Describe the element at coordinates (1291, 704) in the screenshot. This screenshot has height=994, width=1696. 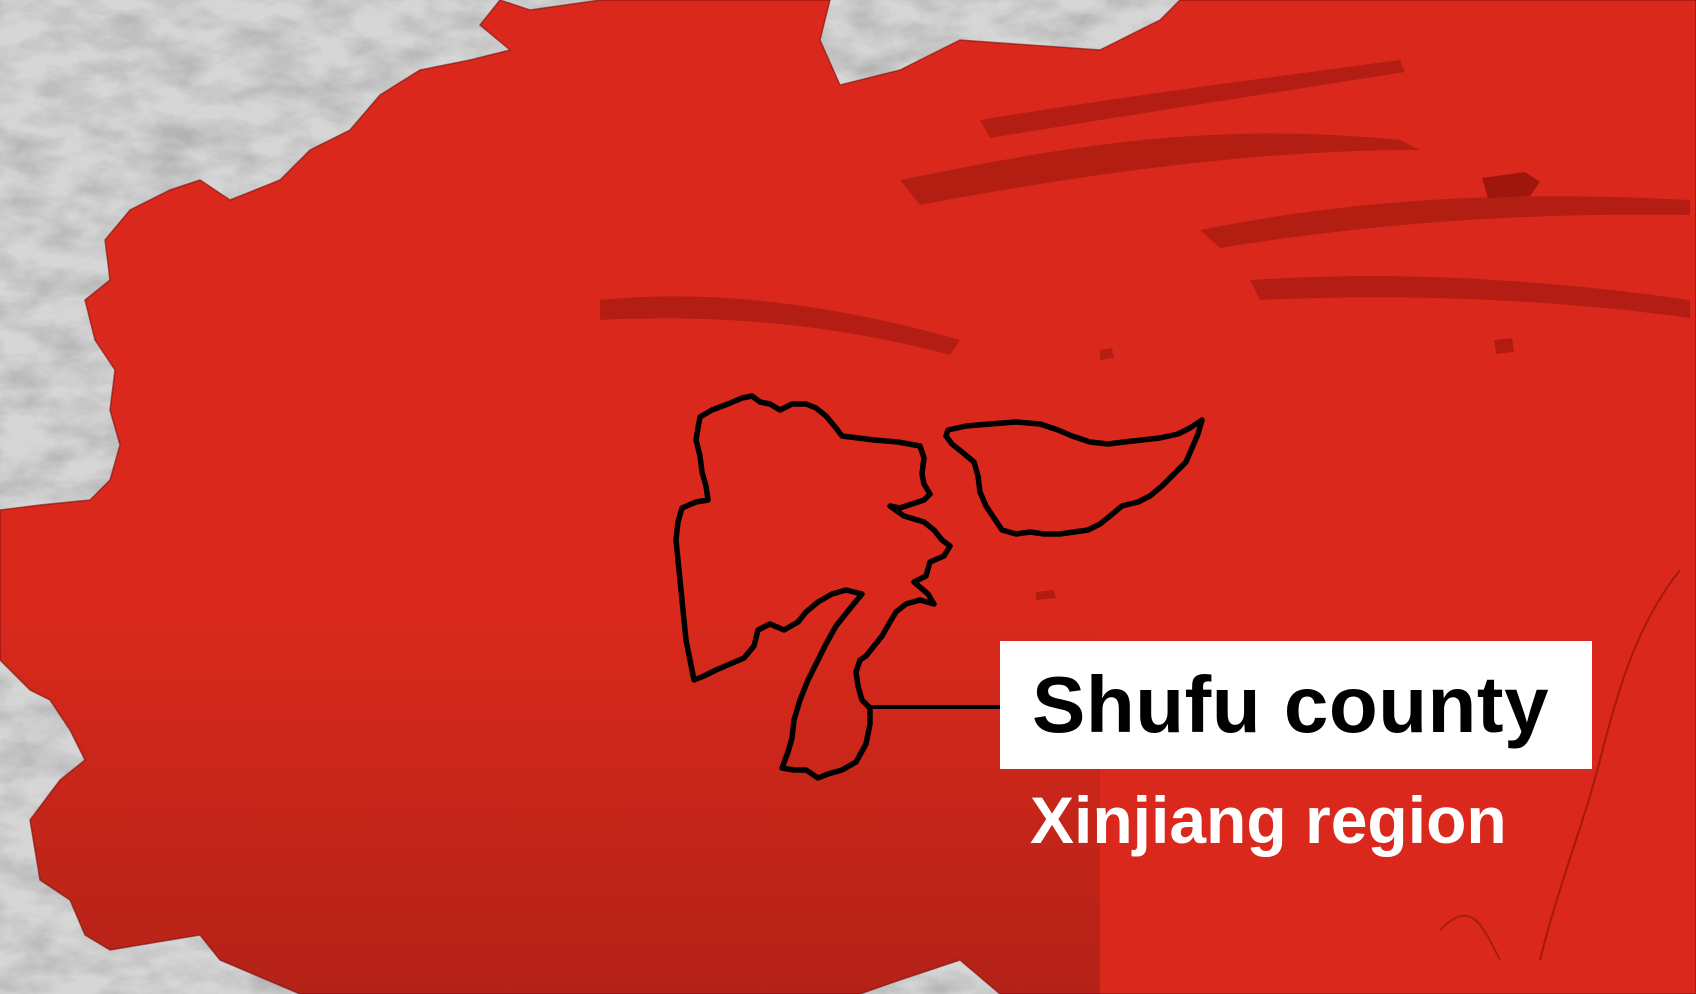
I see `county-label: Shufu county` at that location.